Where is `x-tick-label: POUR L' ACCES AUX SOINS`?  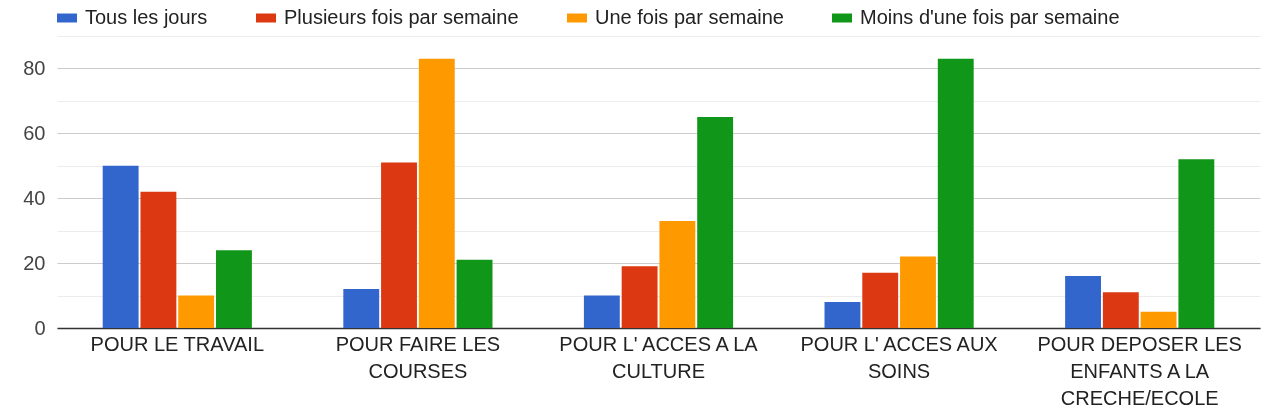 x-tick-label: POUR L' ACCES AUX SOINS is located at coordinates (899, 357).